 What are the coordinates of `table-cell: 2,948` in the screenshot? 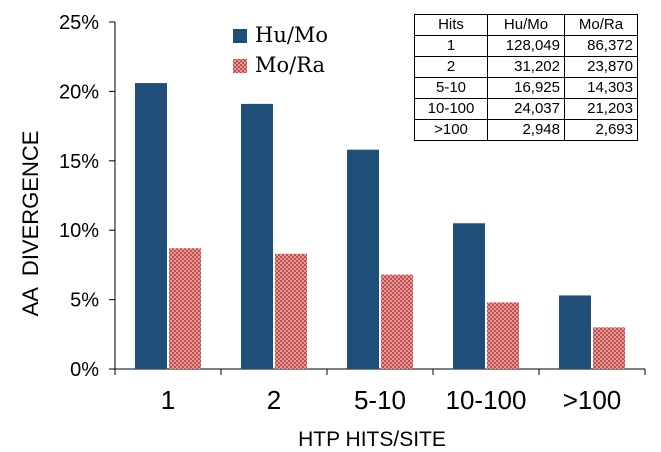 It's located at (526, 130).